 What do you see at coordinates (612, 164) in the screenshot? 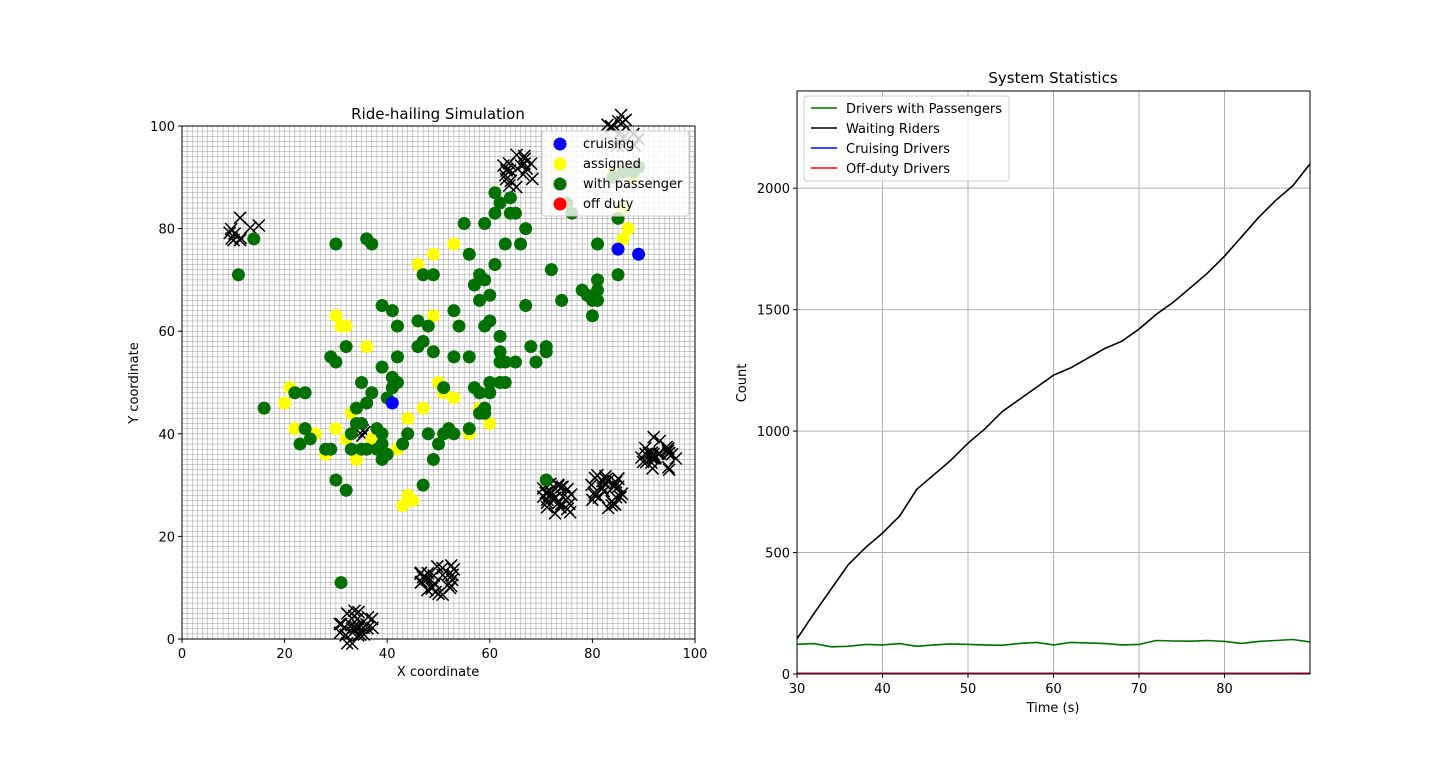
I see `legend-label: assigned` at bounding box center [612, 164].